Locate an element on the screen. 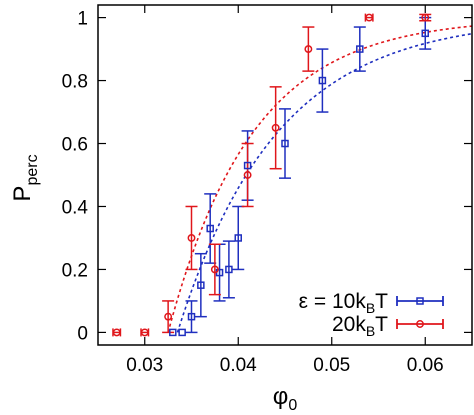 The width and height of the screenshot is (474, 415). y-axis-label-sub: perc is located at coordinates (32, 169).